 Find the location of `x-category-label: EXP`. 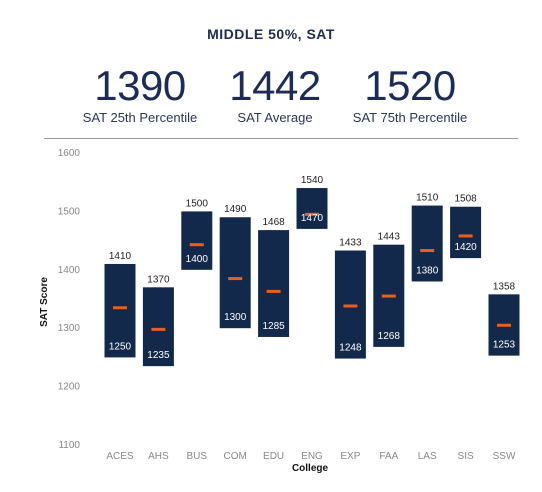

x-category-label: EXP is located at coordinates (350, 456).